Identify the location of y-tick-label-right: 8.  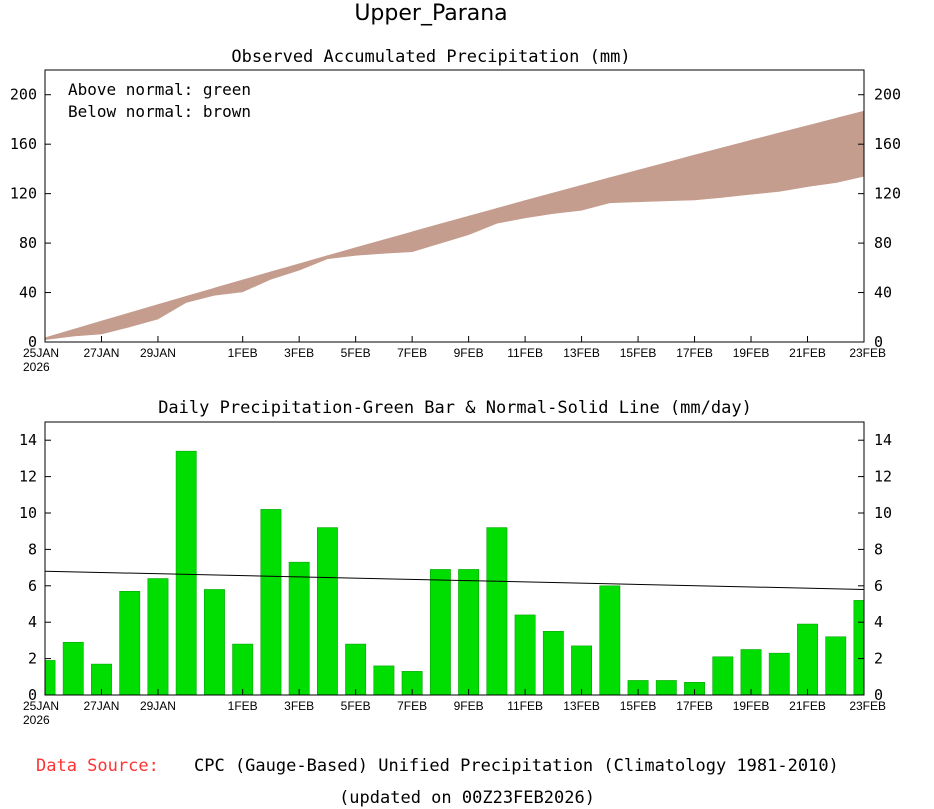
(878, 549).